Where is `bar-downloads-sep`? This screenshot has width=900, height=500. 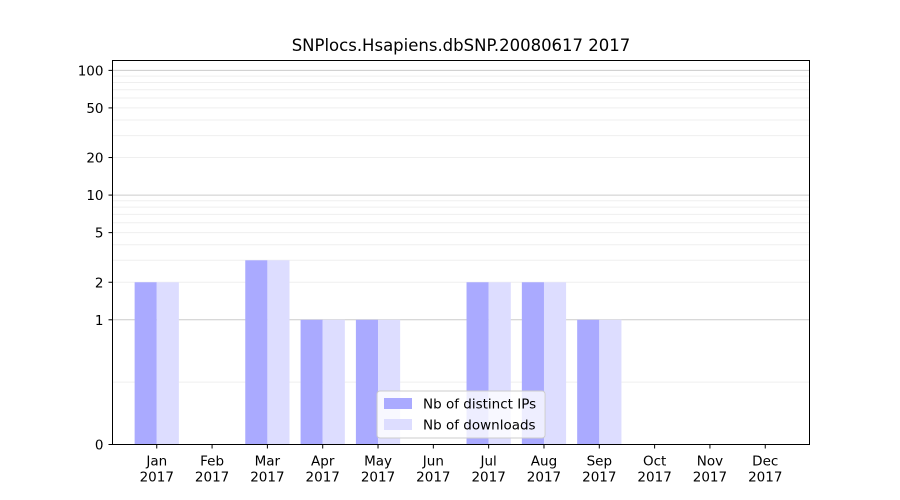 bar-downloads-sep is located at coordinates (610, 382).